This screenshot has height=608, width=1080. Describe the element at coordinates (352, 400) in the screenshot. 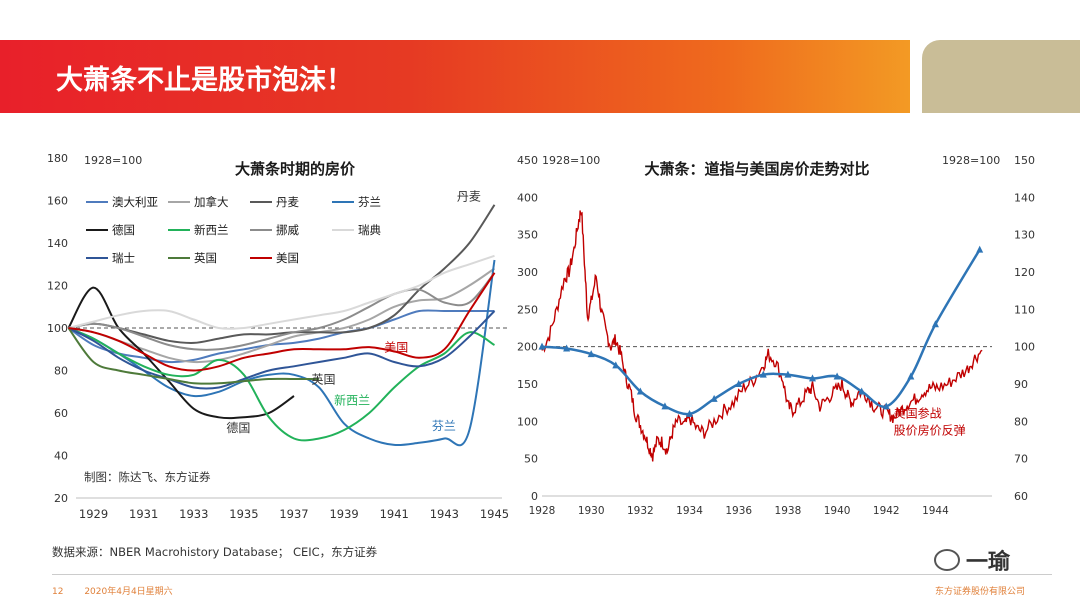

I see `series-annotation: 新西兰` at that location.